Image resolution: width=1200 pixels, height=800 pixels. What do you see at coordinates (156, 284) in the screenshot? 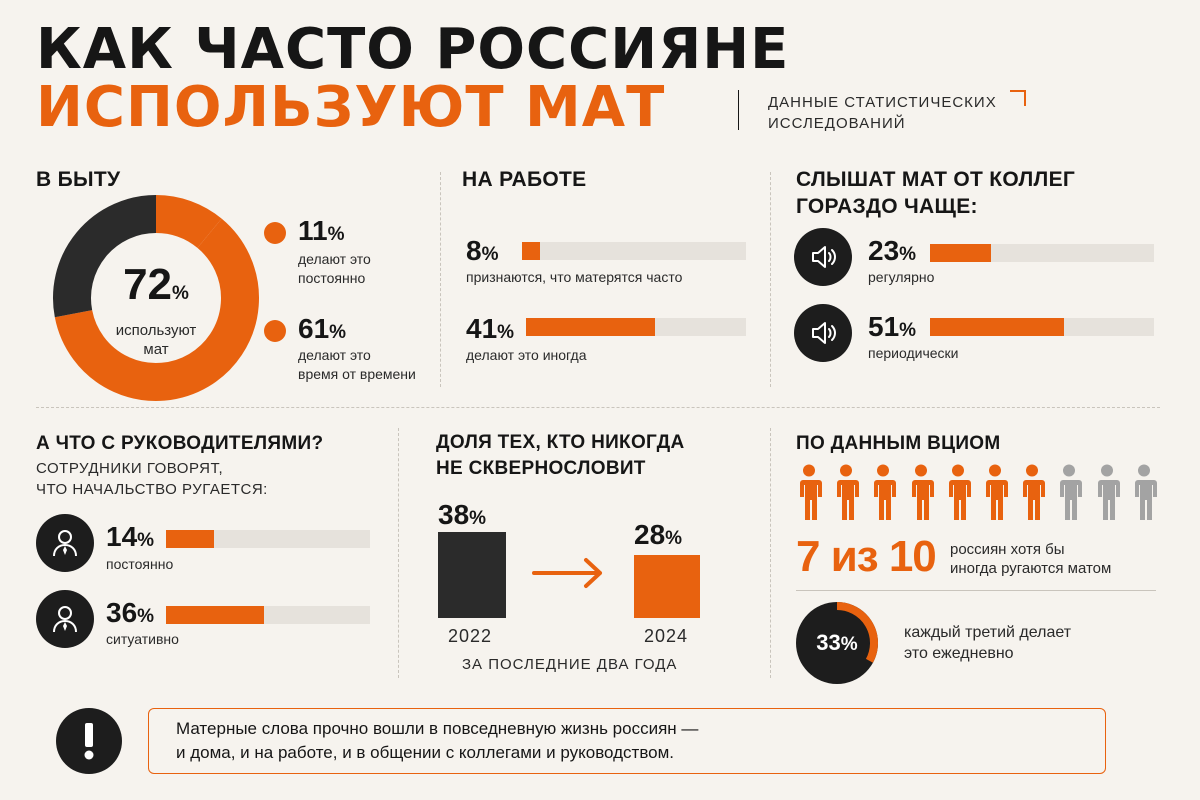
I see `donut-center-value: 72%` at bounding box center [156, 284].